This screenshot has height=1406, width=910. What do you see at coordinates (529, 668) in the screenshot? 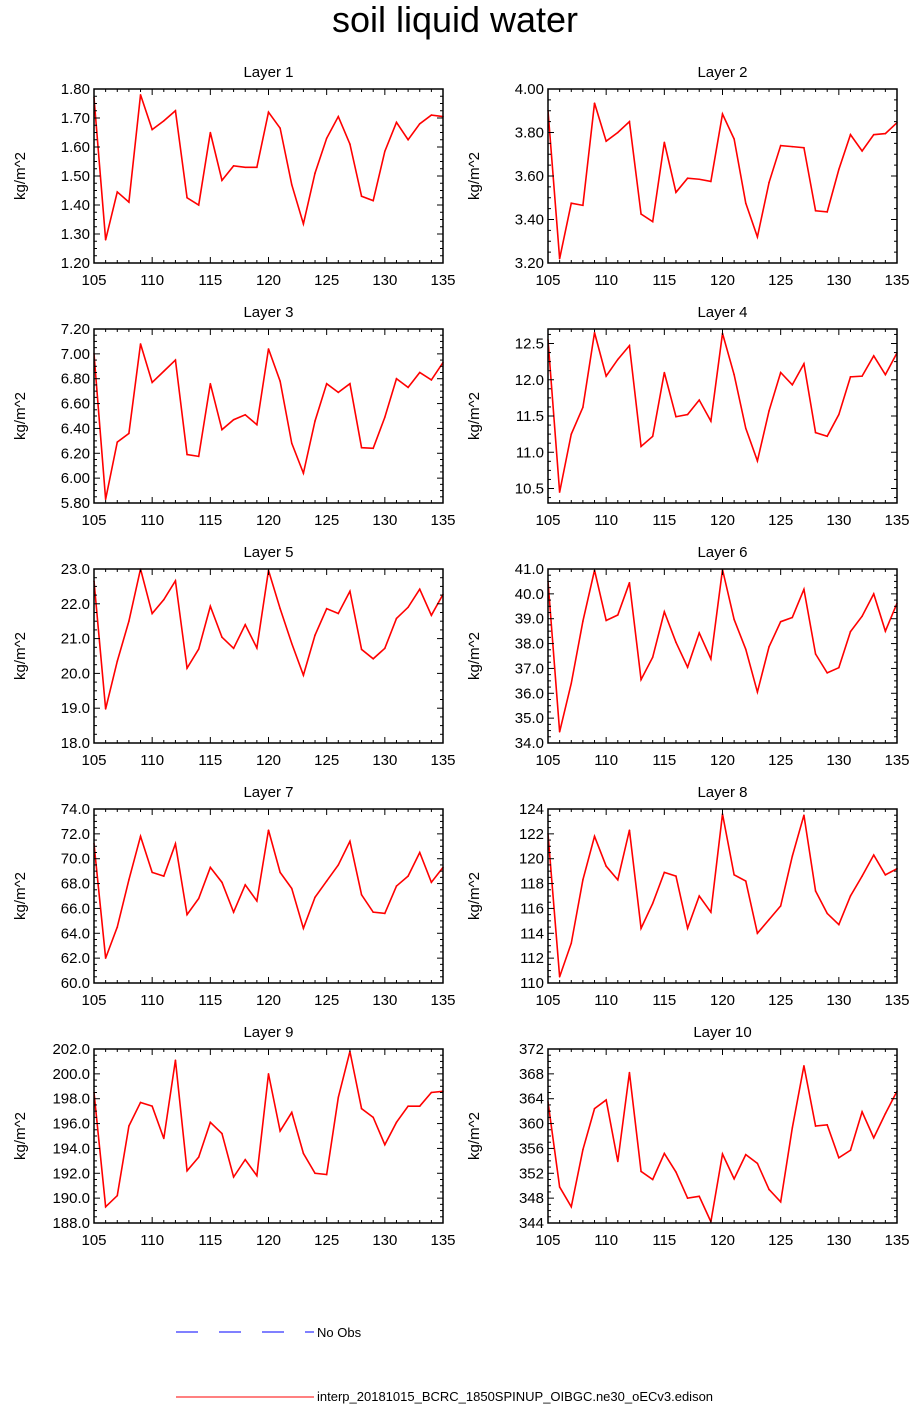
I see `y-tick-label: 37.0` at bounding box center [529, 668].